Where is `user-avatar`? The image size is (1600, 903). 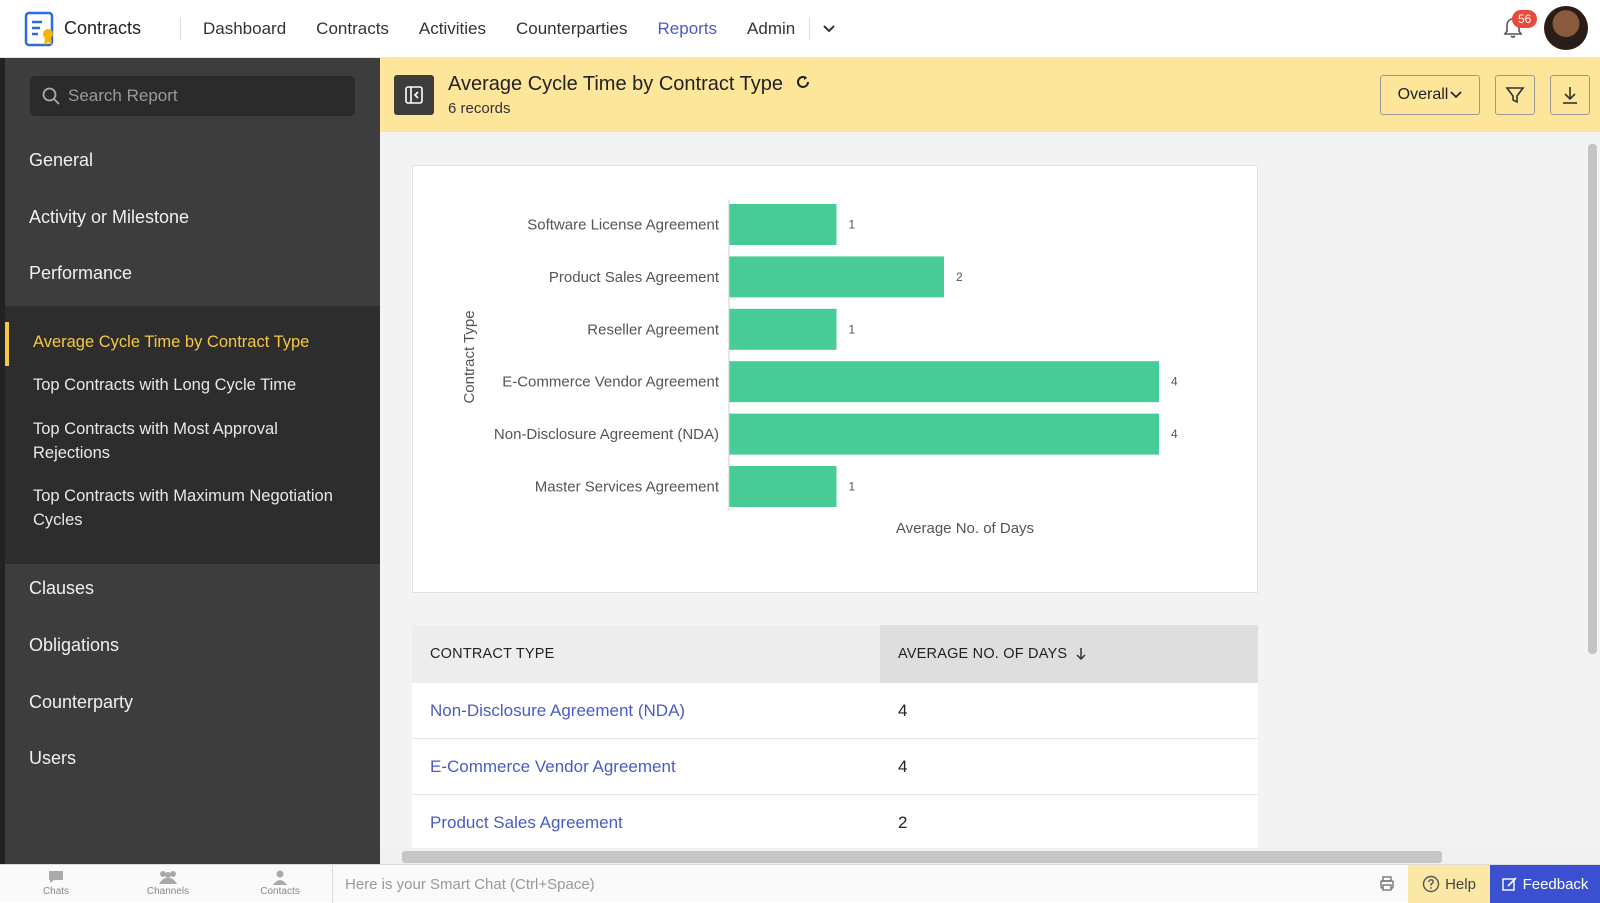 user-avatar is located at coordinates (1566, 28).